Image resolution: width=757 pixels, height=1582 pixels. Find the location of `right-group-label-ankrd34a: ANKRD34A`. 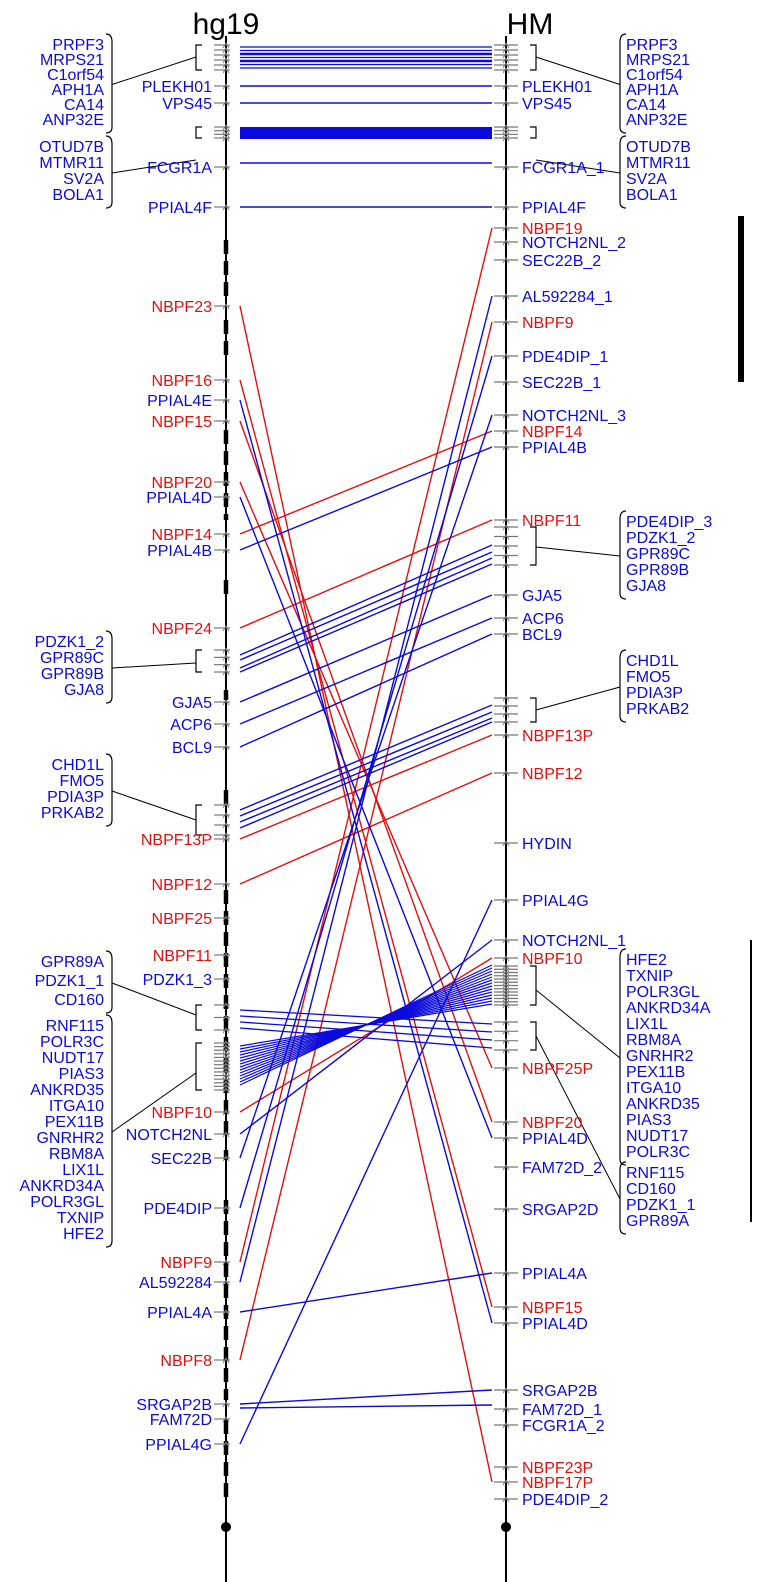

right-group-label-ankrd34a: ANKRD34A is located at coordinates (668, 1008).